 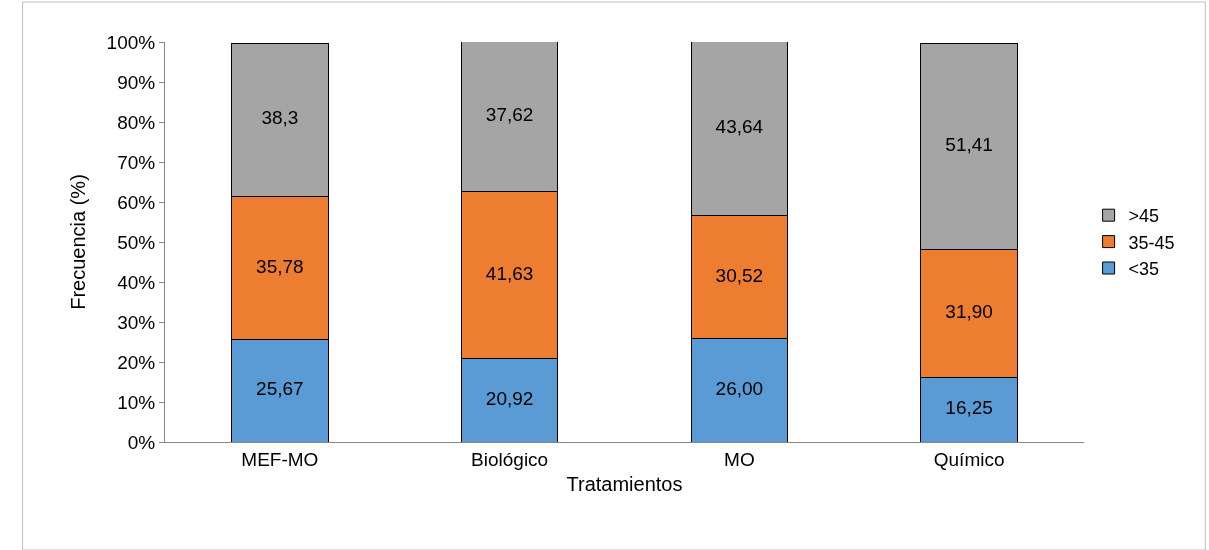 I want to click on y-tick-label: 20%, so click(x=136, y=362).